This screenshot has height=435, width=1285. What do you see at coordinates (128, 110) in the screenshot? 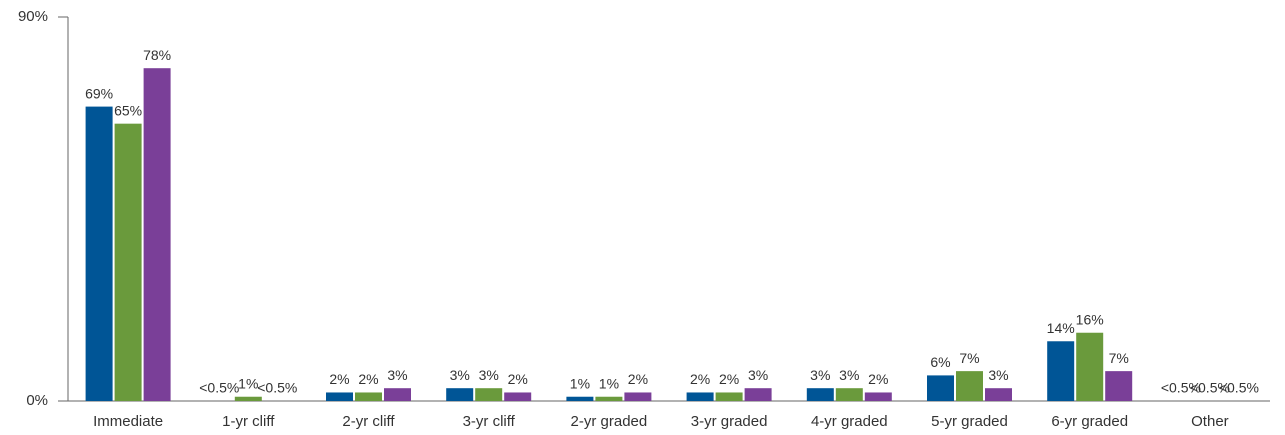
I see `value-label: 65%` at bounding box center [128, 110].